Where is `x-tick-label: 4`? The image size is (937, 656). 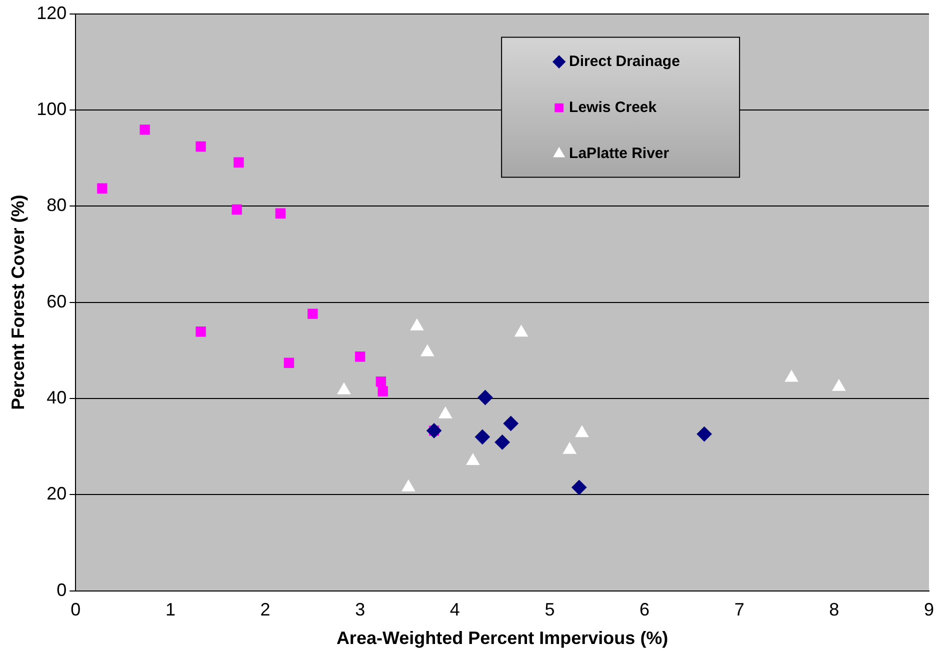 x-tick-label: 4 is located at coordinates (455, 610).